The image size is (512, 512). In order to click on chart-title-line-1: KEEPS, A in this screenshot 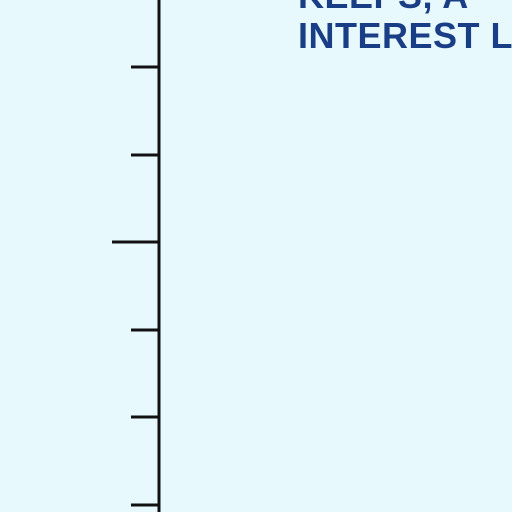, I will do `click(383, 7)`.